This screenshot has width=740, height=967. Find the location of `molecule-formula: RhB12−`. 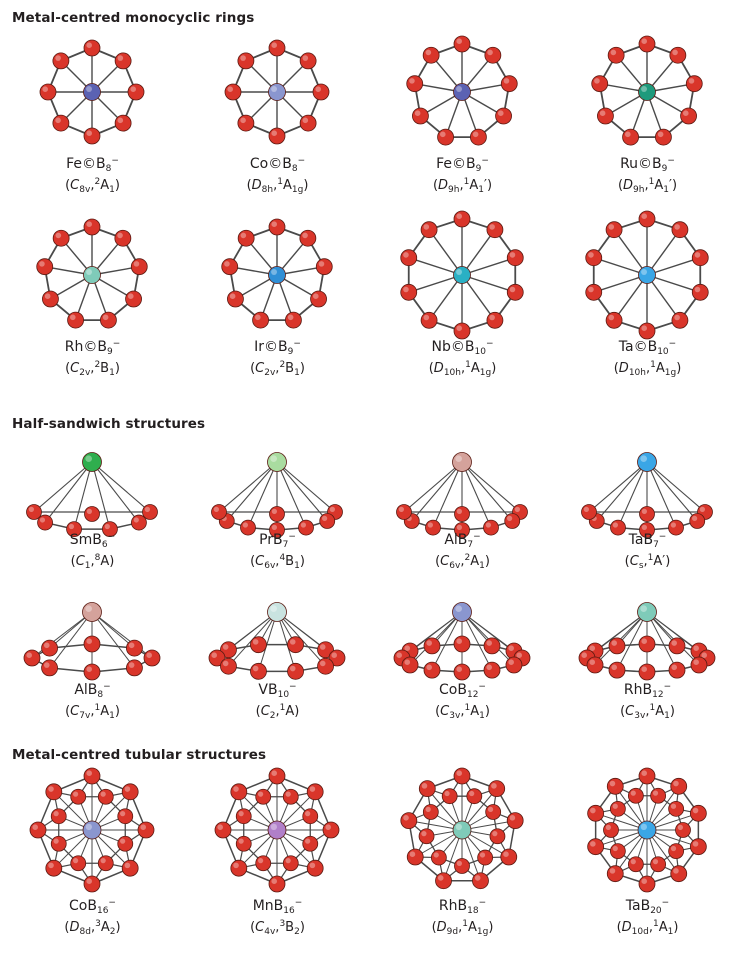

molecule-formula: RhB12− is located at coordinates (647, 691).